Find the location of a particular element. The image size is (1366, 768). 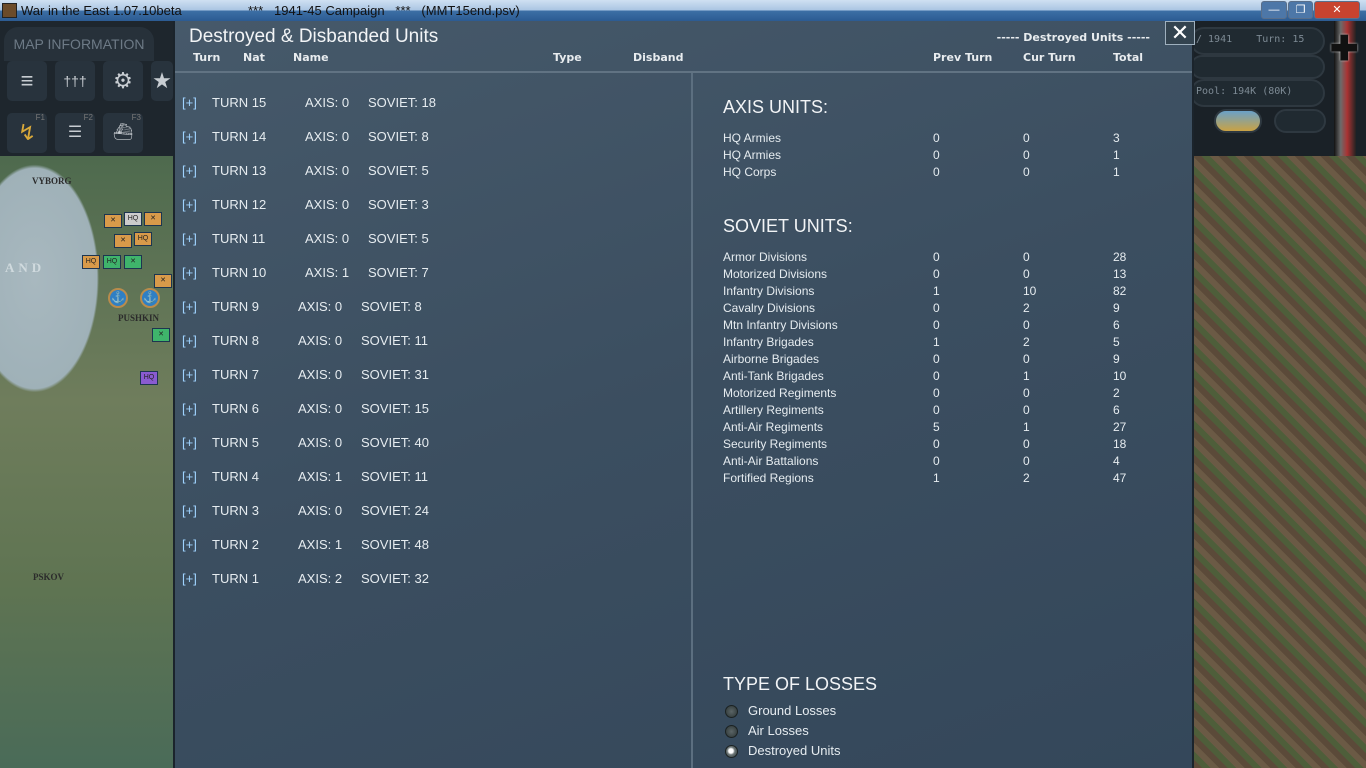

col-disband: Disband is located at coordinates (658, 57).